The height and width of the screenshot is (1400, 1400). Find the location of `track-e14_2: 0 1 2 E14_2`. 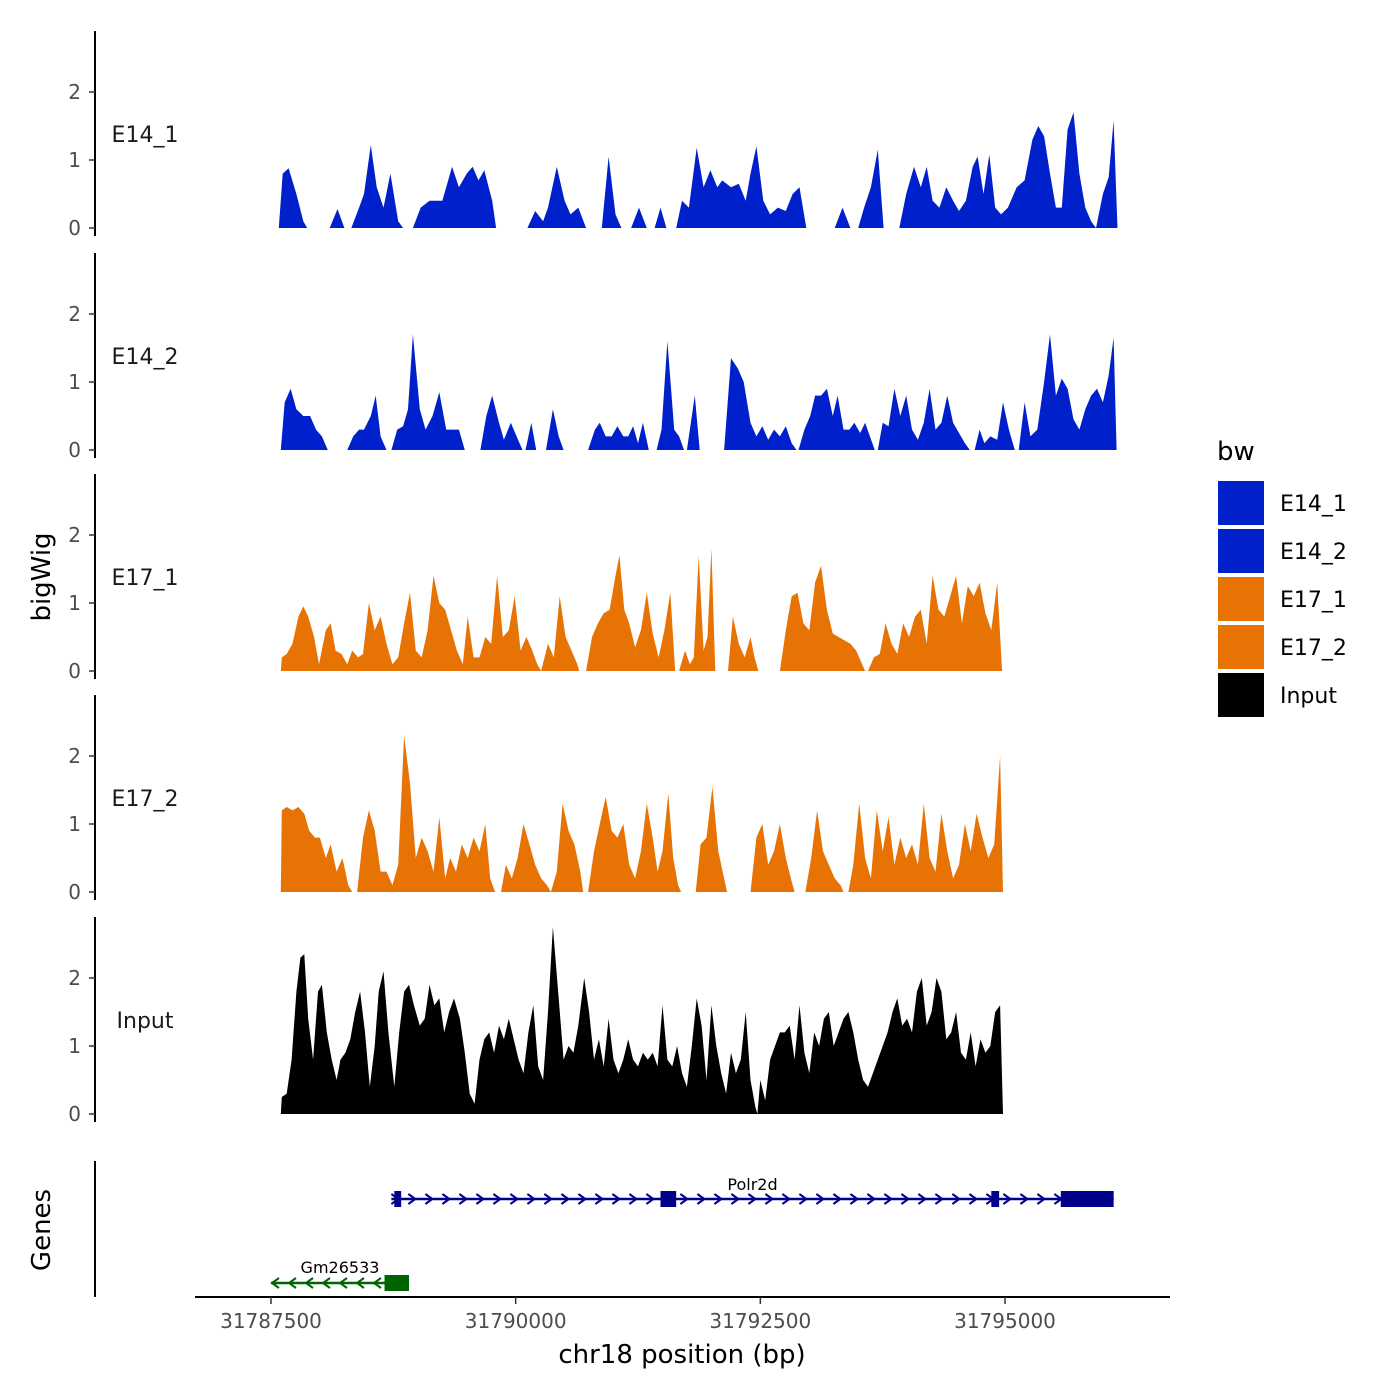

track-e14_2: 0 1 2 E14_2 is located at coordinates (592, 357).